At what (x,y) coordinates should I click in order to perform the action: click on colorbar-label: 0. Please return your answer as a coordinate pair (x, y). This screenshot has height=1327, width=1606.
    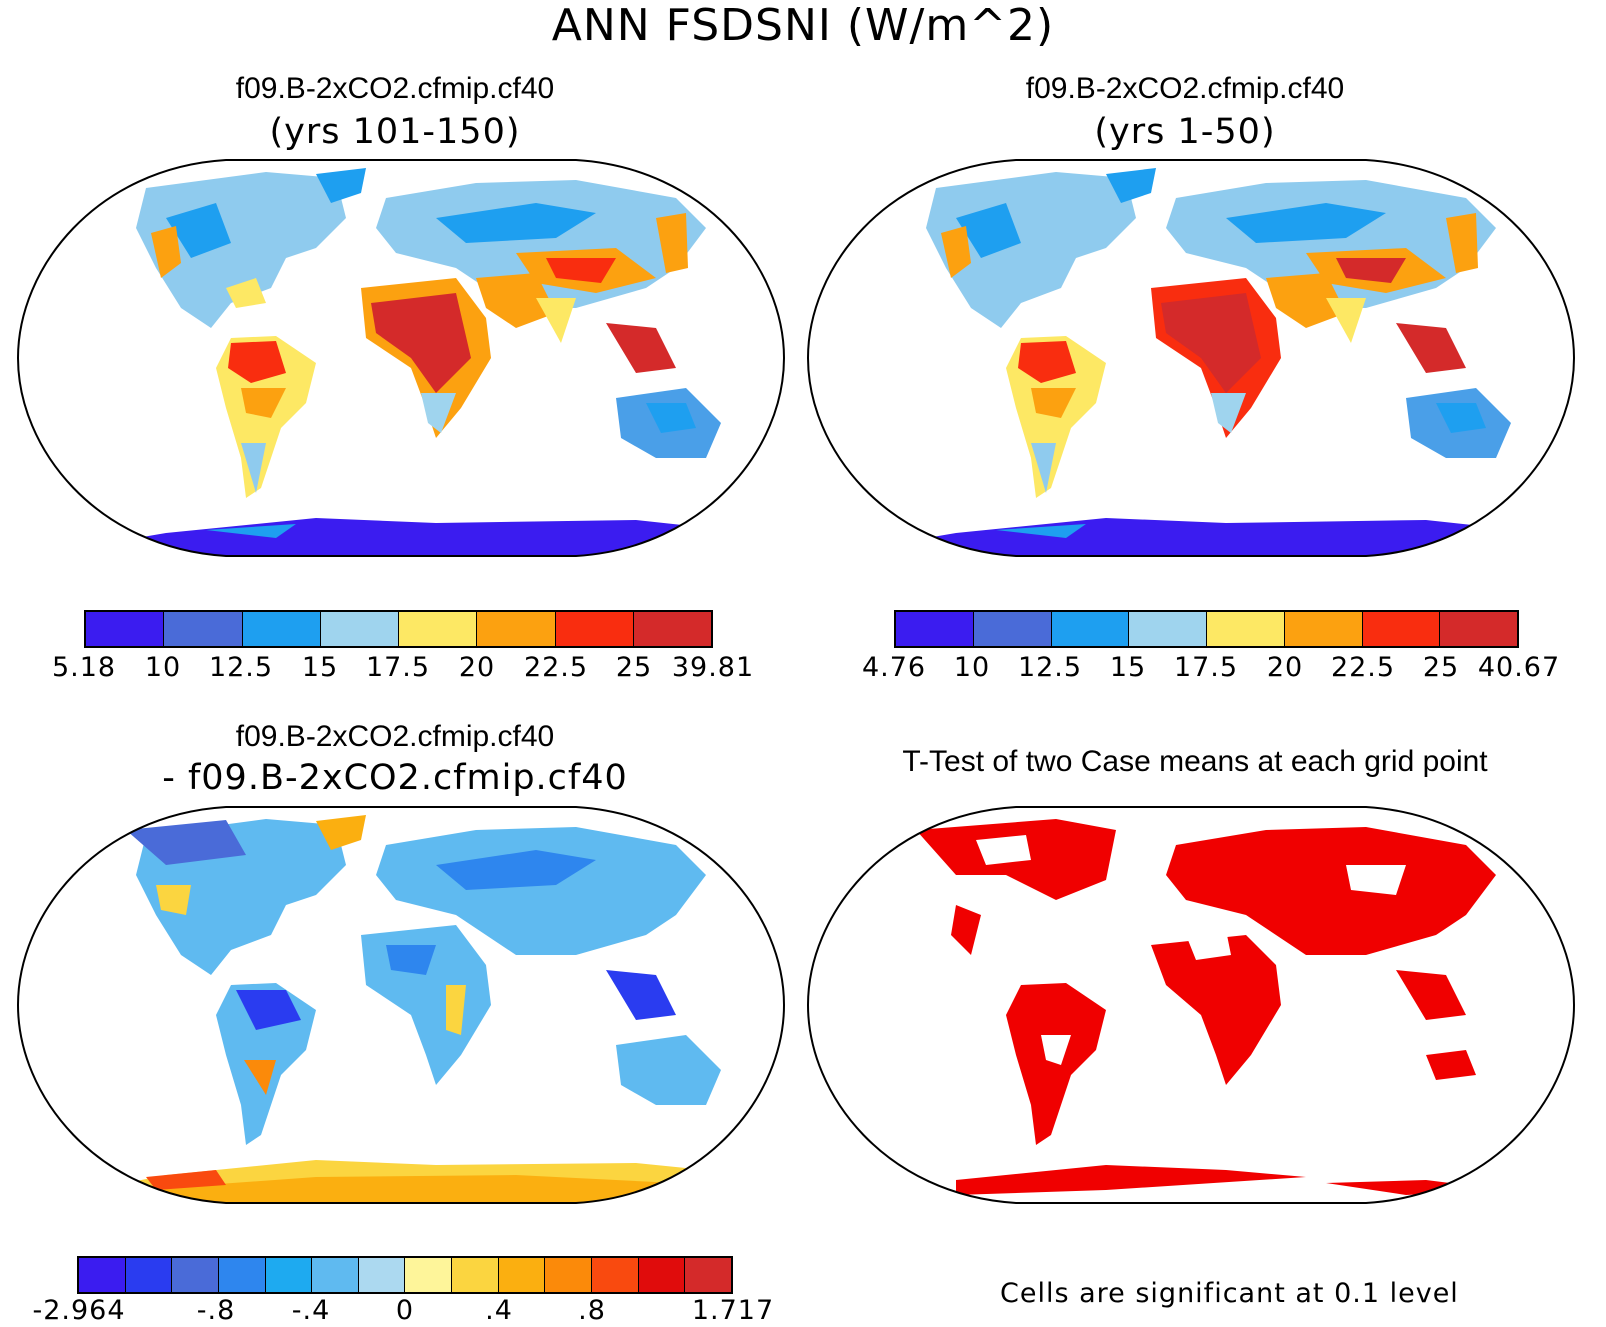
    Looking at the image, I should click on (405, 1310).